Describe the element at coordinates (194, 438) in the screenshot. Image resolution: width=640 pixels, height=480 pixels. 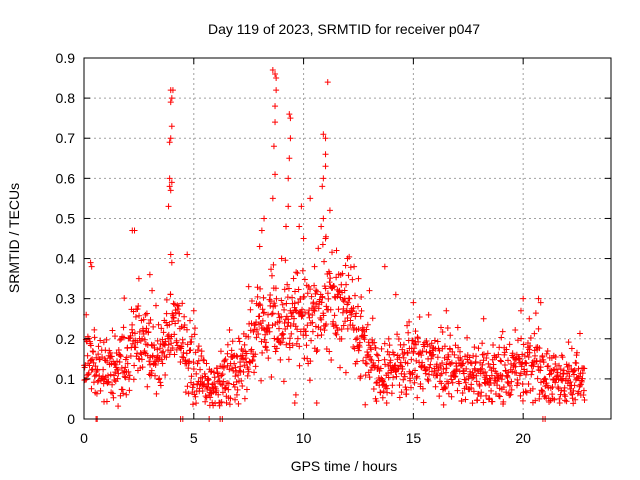
I see `x-tick-label: 5` at that location.